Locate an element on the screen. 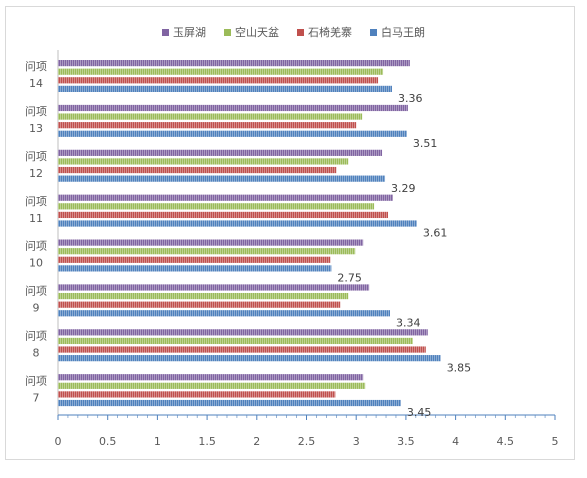 Image resolution: width=587 pixels, height=478 pixels. legend-item: 白马王朗 is located at coordinates (397, 32).